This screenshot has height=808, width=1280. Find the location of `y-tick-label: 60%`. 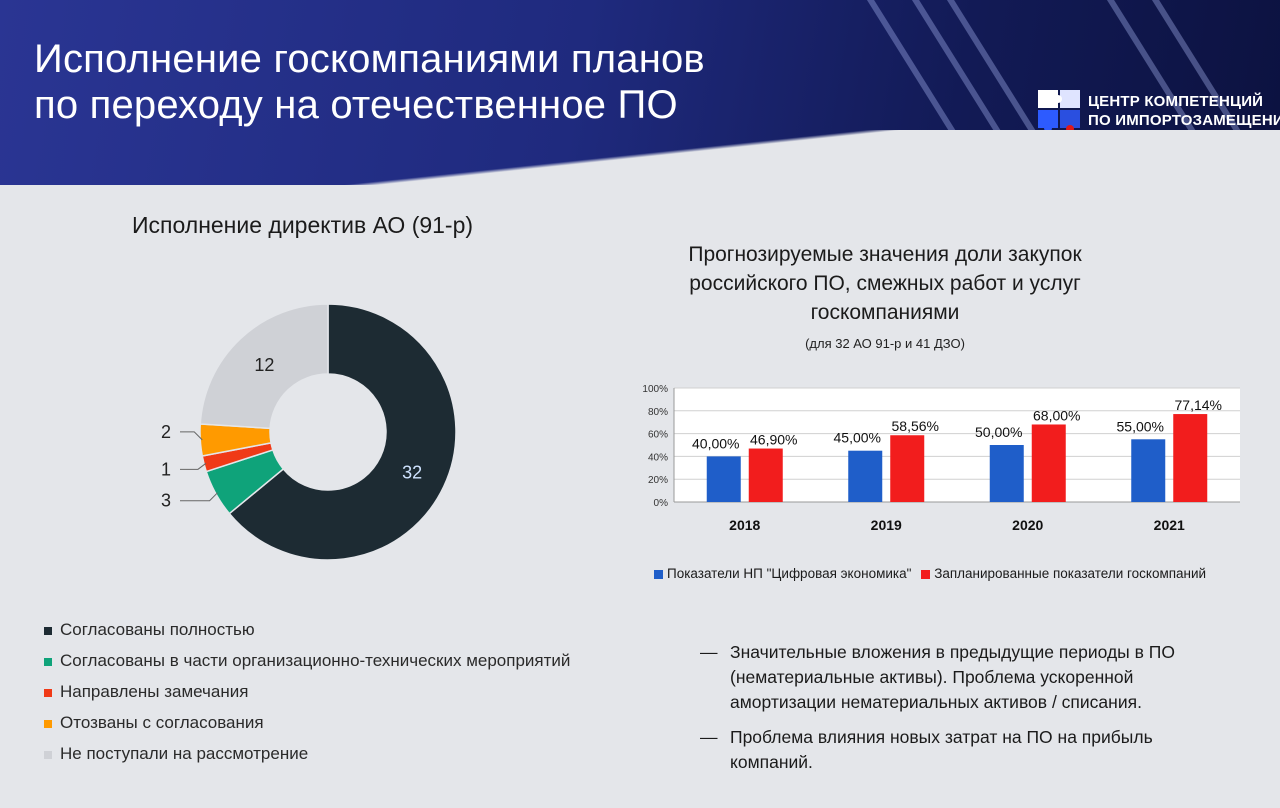

y-tick-label: 60% is located at coordinates (658, 435).